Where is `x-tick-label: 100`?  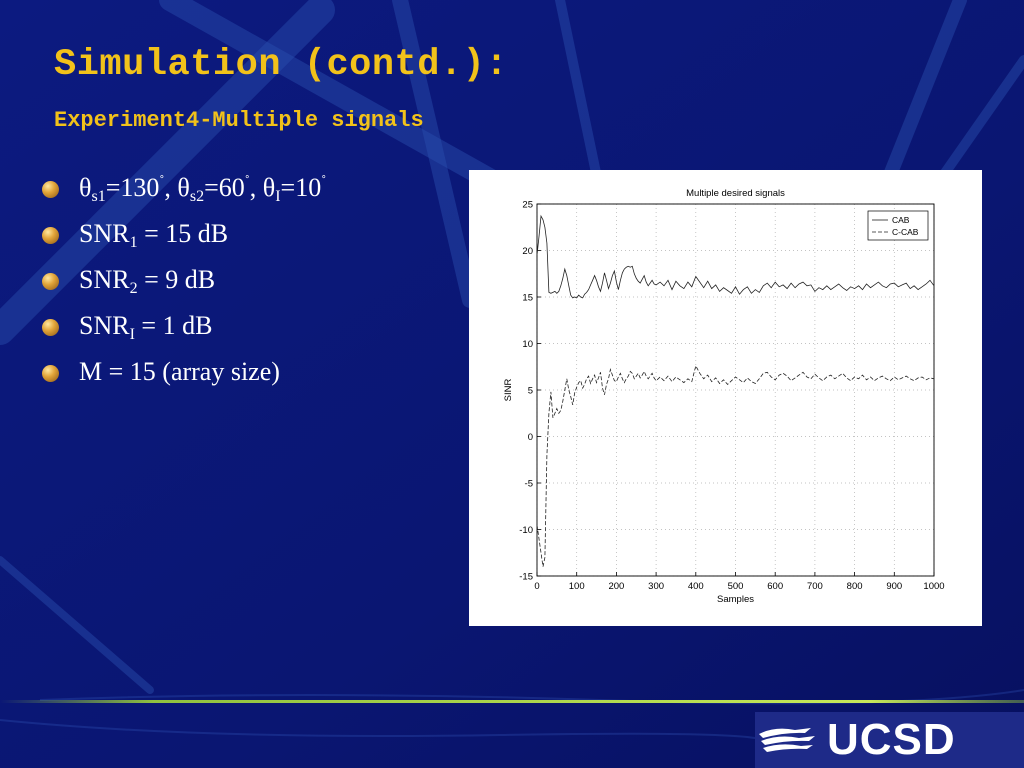
x-tick-label: 100 is located at coordinates (577, 586).